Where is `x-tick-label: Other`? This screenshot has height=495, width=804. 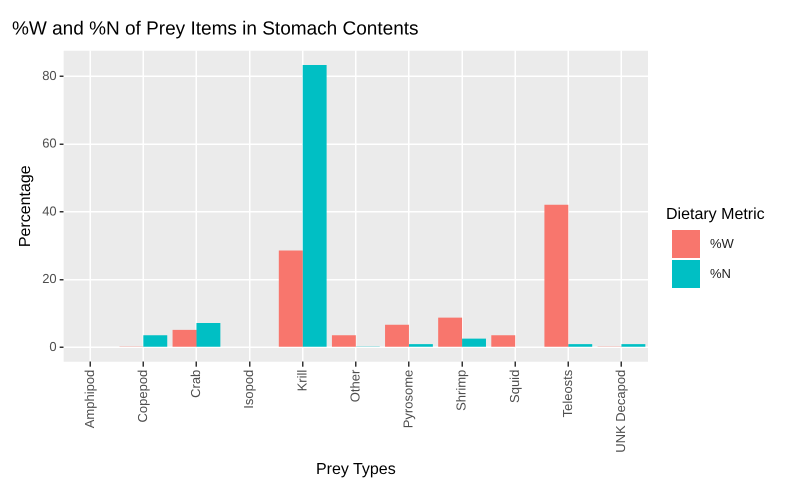
x-tick-label: Other is located at coordinates (354, 385).